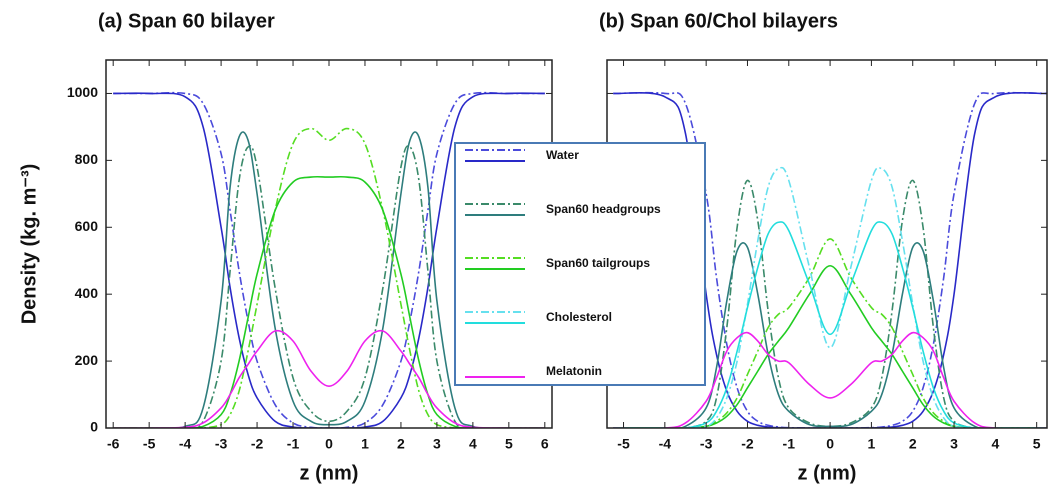 Image resolution: width=1051 pixels, height=499 pixels. What do you see at coordinates (29, 244) in the screenshot?
I see `y-axis-label: Density (kg. m⁻³)` at bounding box center [29, 244].